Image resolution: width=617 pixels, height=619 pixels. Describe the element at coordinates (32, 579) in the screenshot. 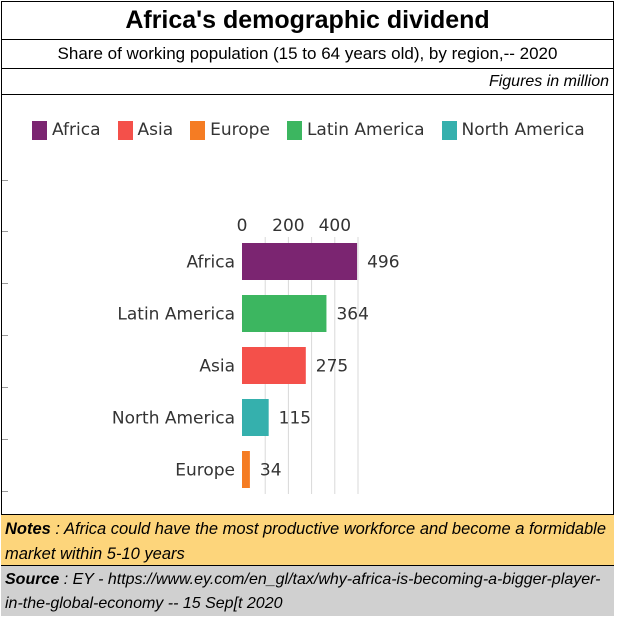

I see `source-label: Source` at that location.